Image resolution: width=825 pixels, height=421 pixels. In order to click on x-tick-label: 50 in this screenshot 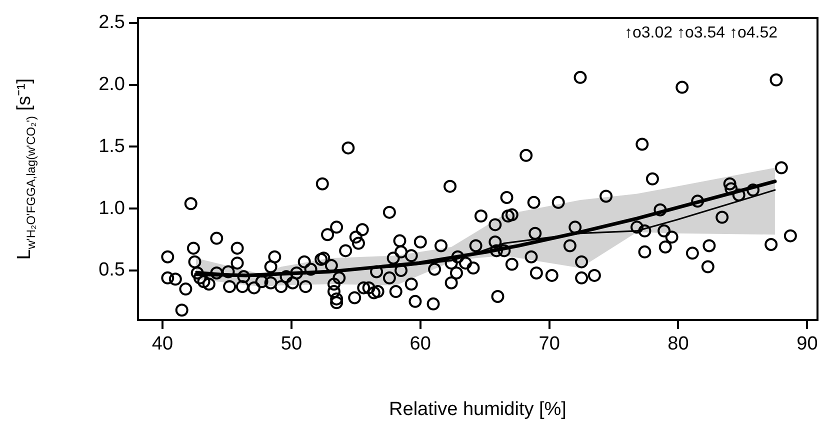, I will do `click(291, 344)`.